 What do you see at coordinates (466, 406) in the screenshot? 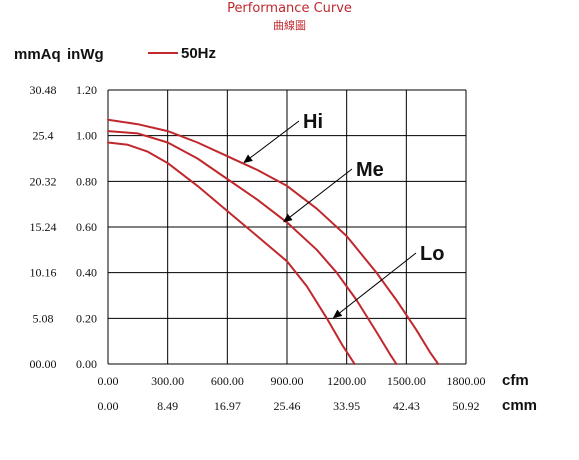
I see `x-tick-label-cmm: 50.92` at bounding box center [466, 406].